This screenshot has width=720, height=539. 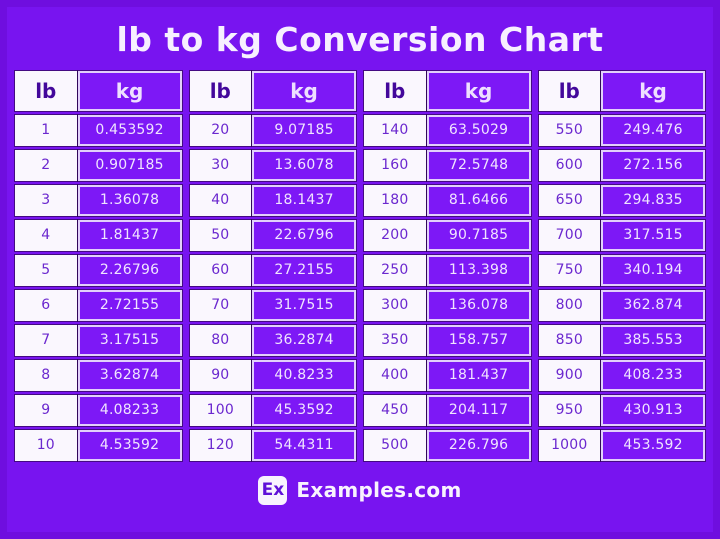 What do you see at coordinates (478, 200) in the screenshot?
I see `kg-value-cell: 81.6466` at bounding box center [478, 200].